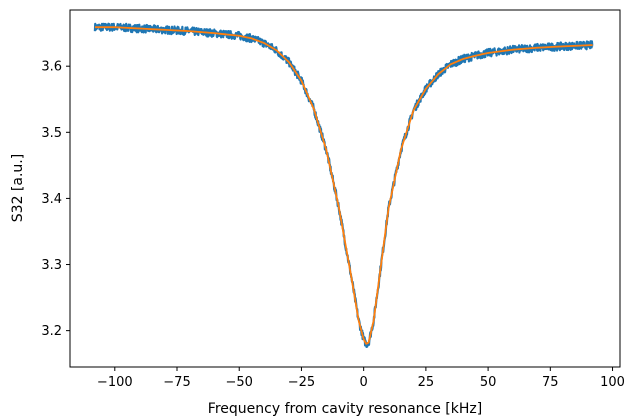  I want to click on x-axis-ticks: −100 −75 −50 −25 0 25 50 75 100, so click(361, 378).